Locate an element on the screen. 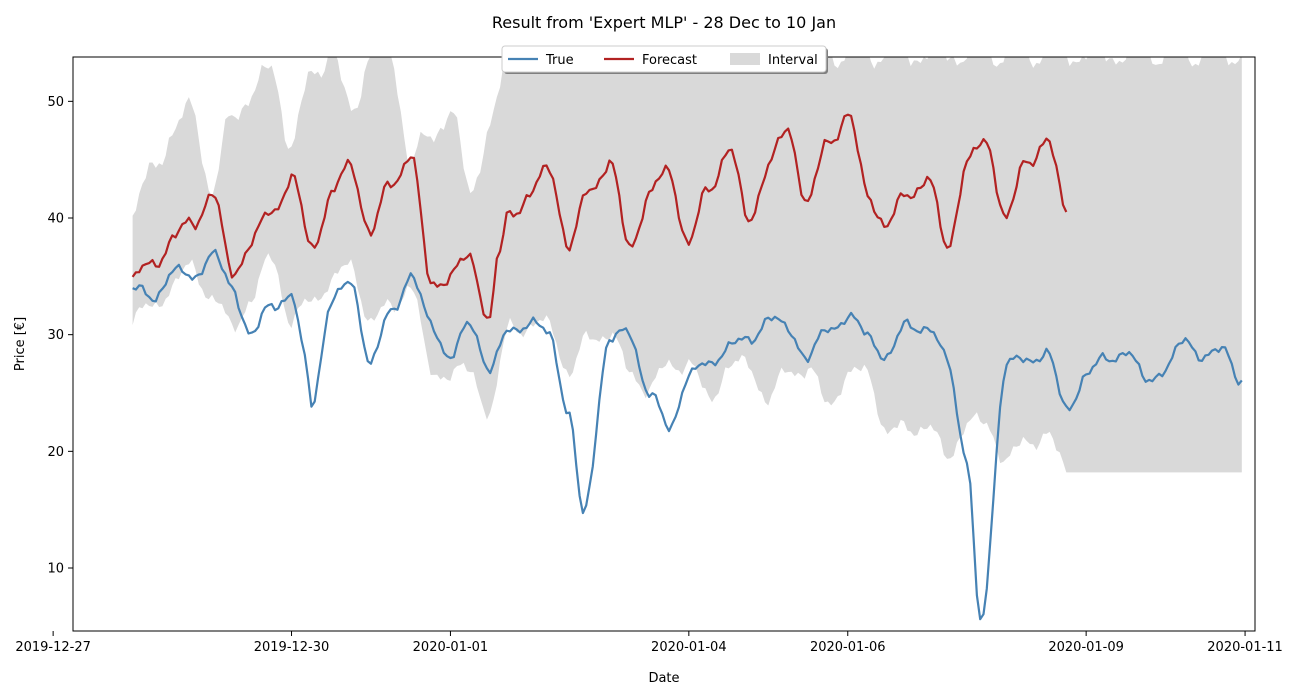 The height and width of the screenshot is (700, 1300). y-tick-label: 50 is located at coordinates (55, 102).